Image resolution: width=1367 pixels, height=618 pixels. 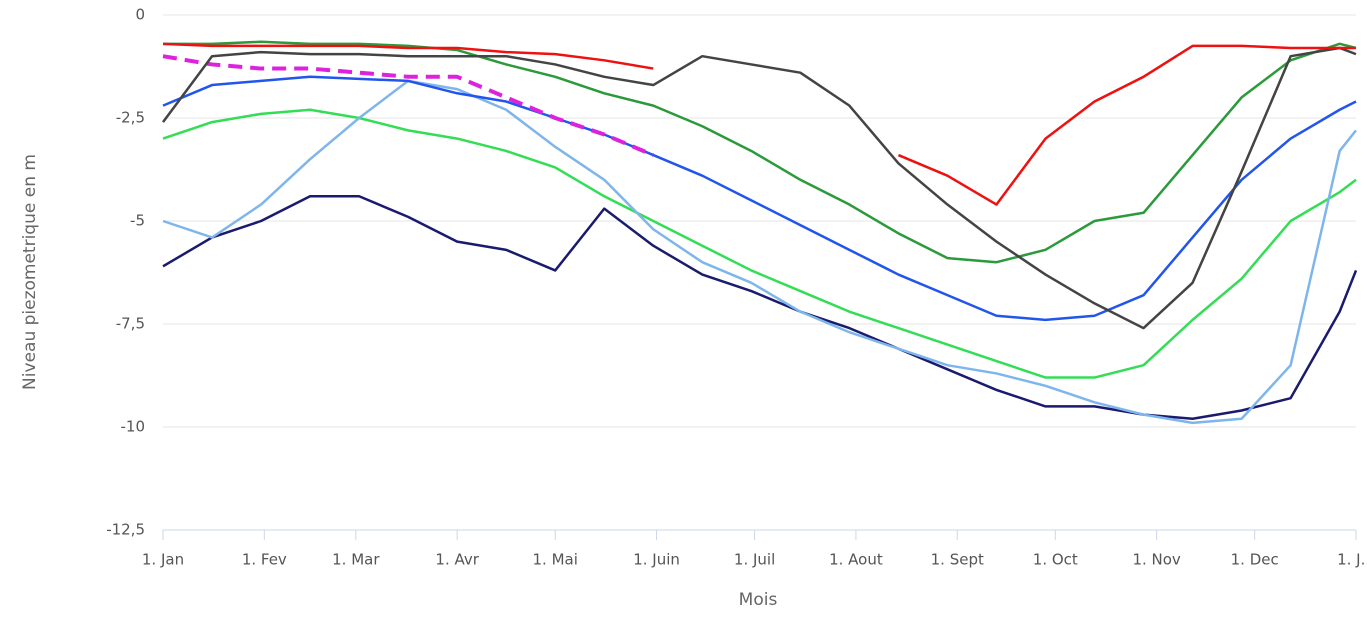 I want to click on y-tick-label: -5, so click(x=137, y=221).